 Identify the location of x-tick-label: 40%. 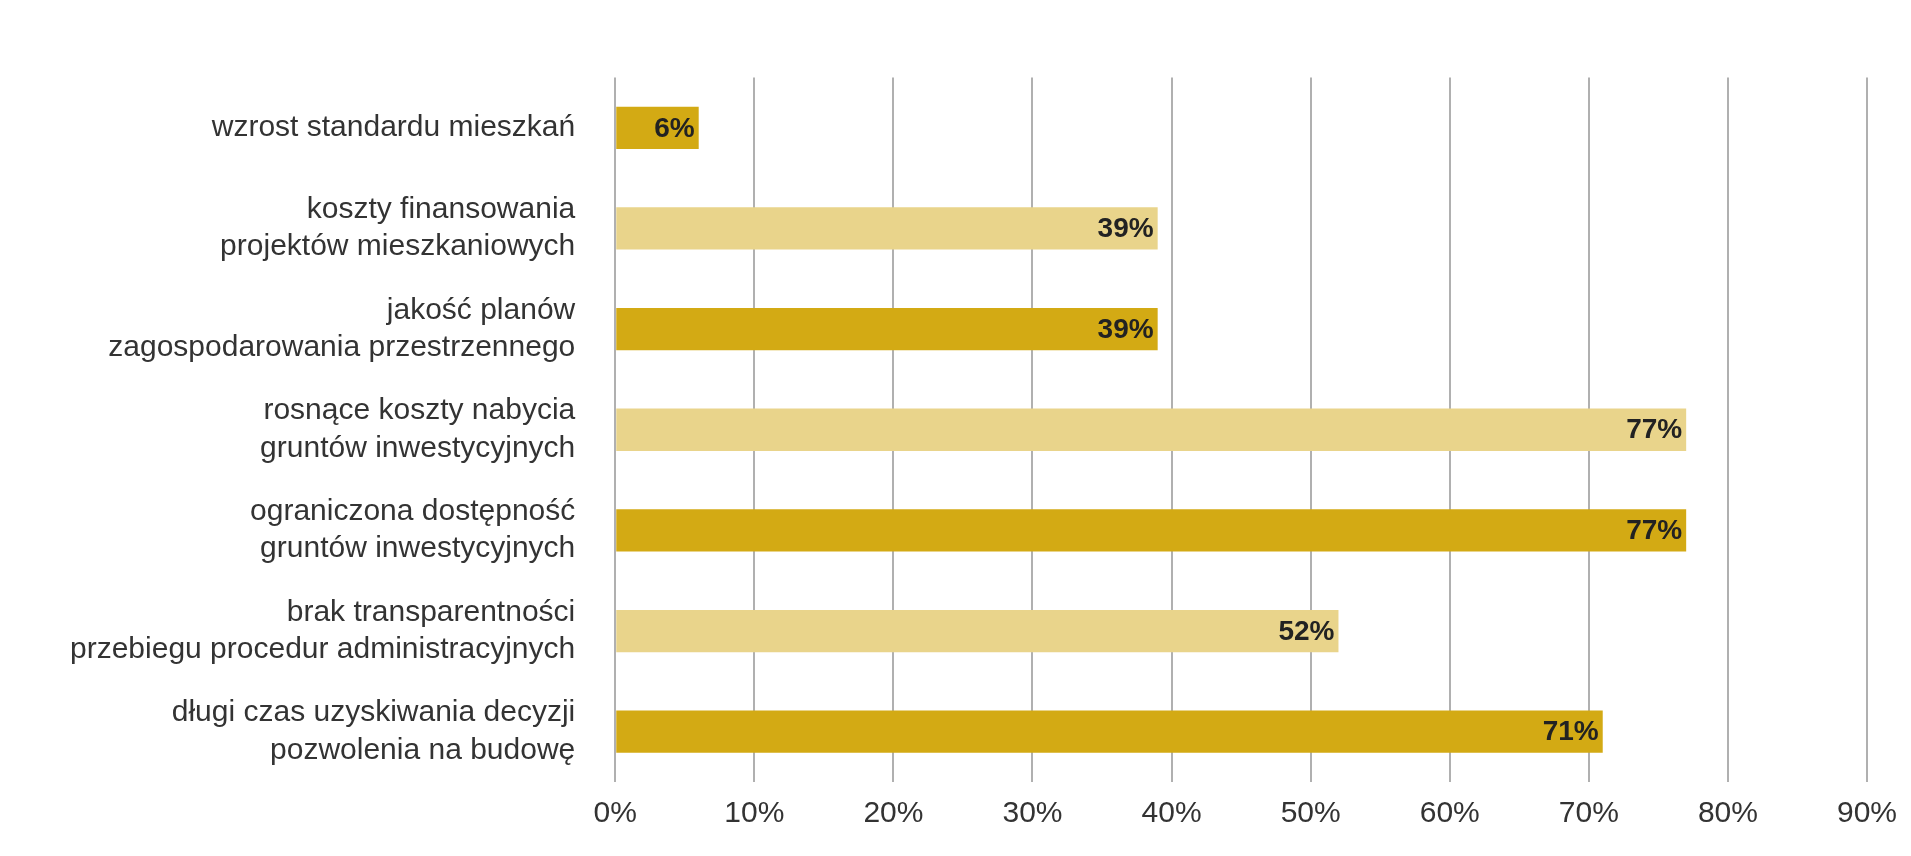
(1171, 812).